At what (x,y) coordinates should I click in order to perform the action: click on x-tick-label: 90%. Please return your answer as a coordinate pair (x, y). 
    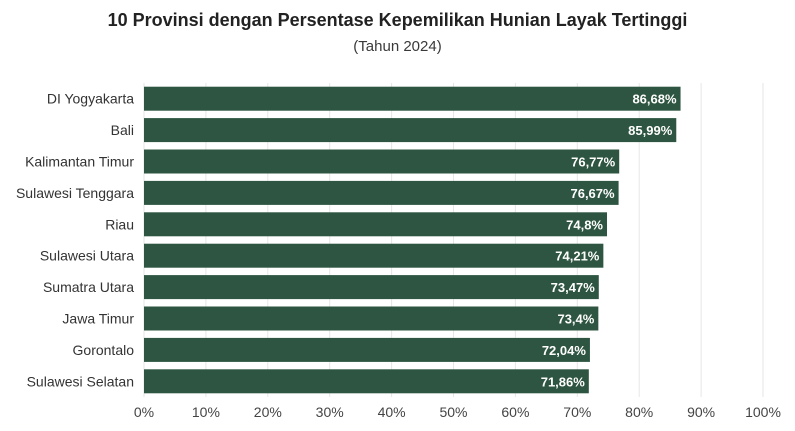
    Looking at the image, I should click on (701, 412).